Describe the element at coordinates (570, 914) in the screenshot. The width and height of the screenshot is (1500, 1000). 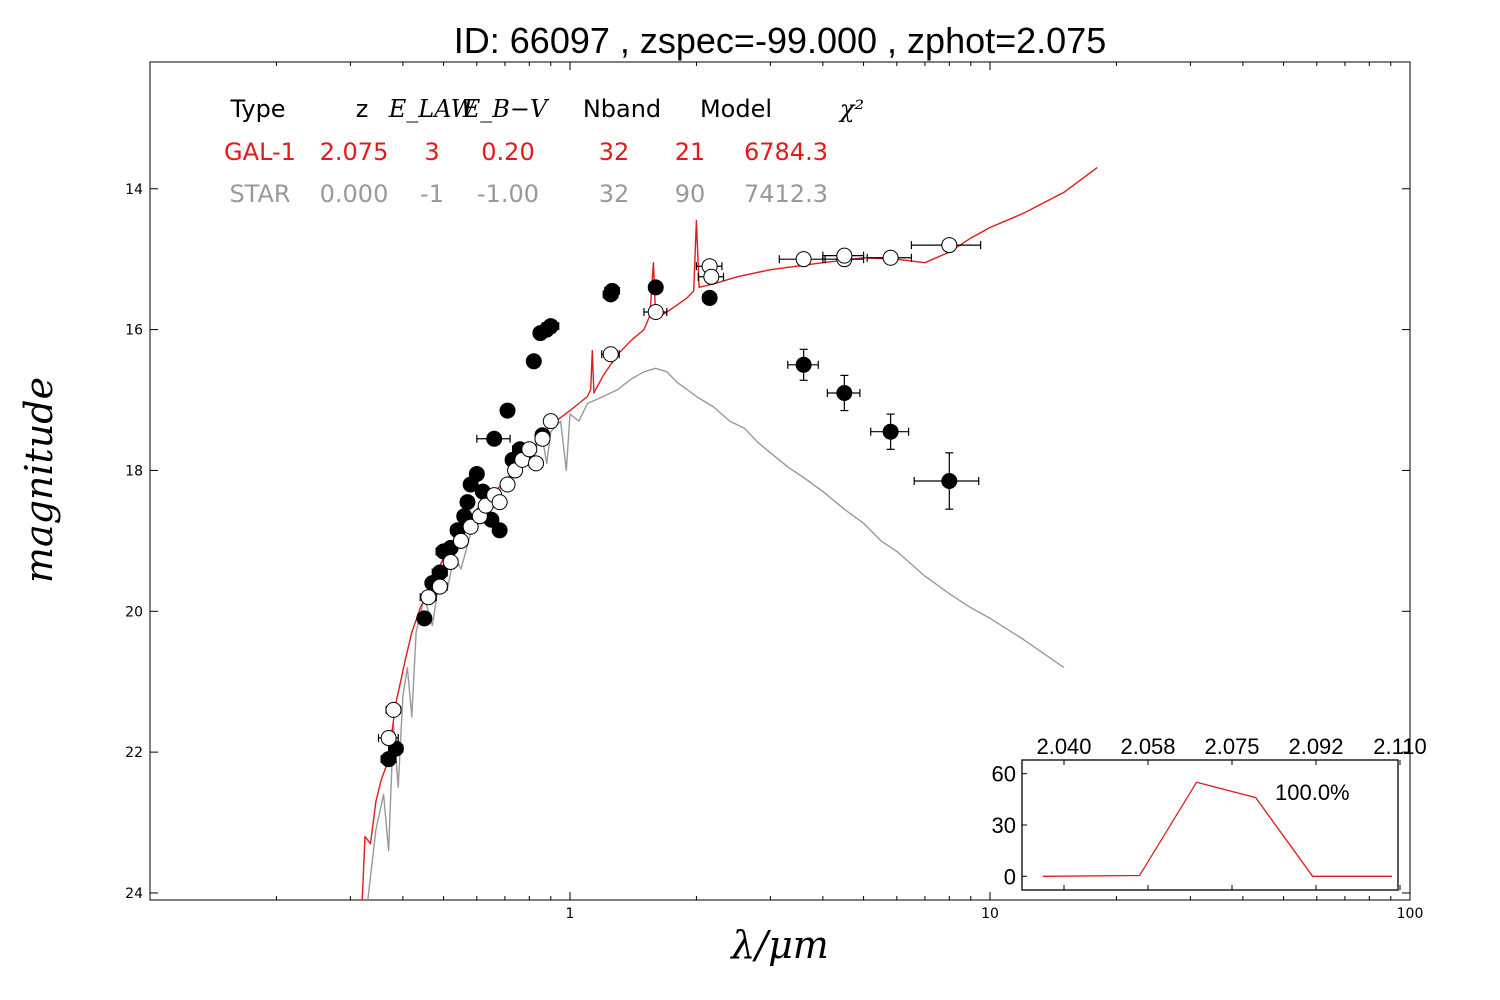
I see `x-tick-label: 1` at that location.